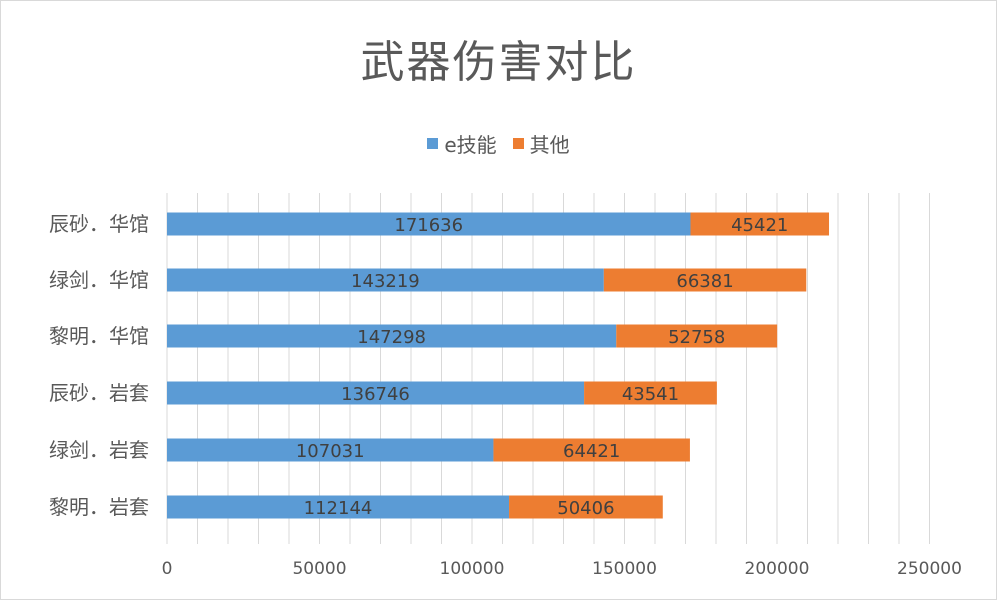 This screenshot has height=600, width=997. Describe the element at coordinates (470, 145) in the screenshot. I see `legend-label-series-0: e技能` at that location.